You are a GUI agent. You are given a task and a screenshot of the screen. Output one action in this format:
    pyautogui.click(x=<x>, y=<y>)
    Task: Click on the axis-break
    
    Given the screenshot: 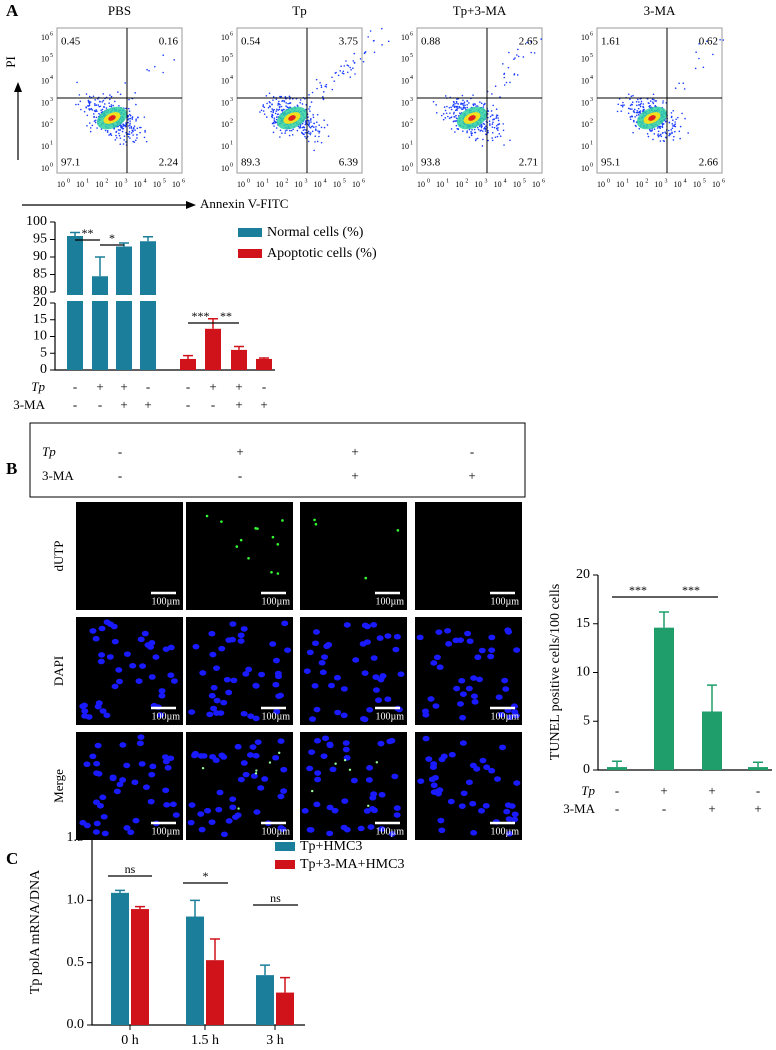 What is the action you would take?
    pyautogui.click(x=165, y=298)
    